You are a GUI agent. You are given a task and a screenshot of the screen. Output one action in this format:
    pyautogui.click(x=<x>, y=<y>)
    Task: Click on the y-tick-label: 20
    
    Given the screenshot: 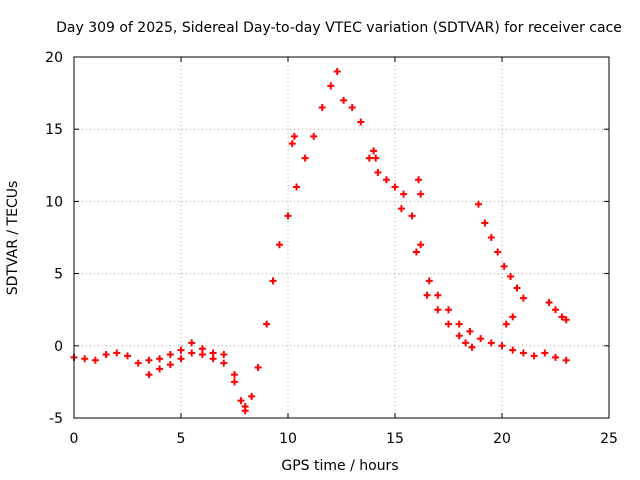 What is the action you would take?
    pyautogui.click(x=54, y=58)
    